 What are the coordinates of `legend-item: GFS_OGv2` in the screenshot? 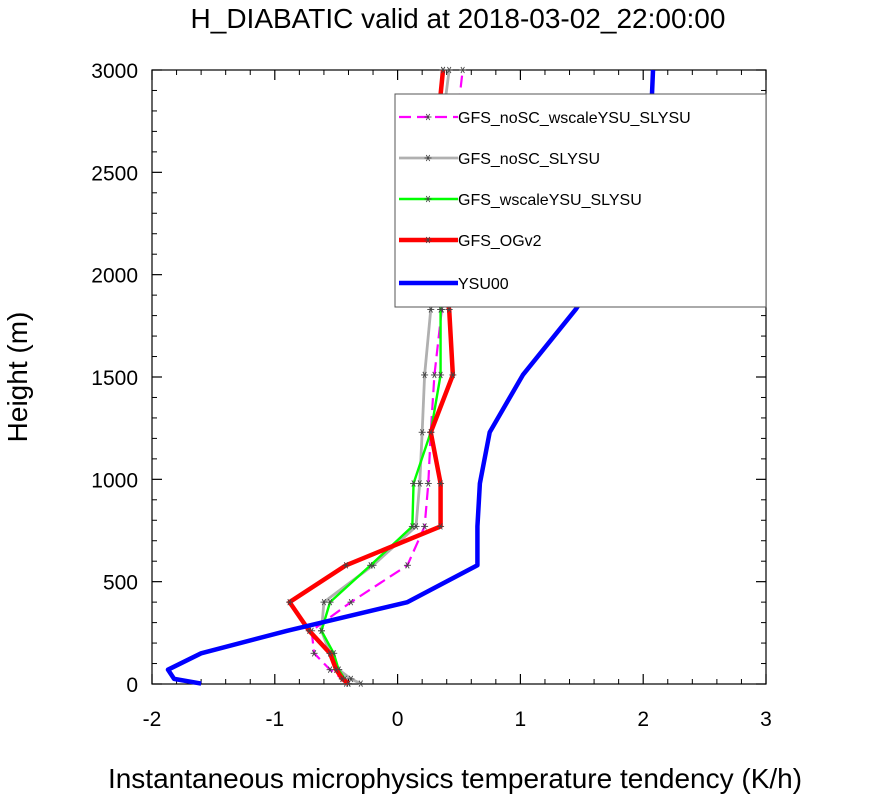 It's located at (470, 241).